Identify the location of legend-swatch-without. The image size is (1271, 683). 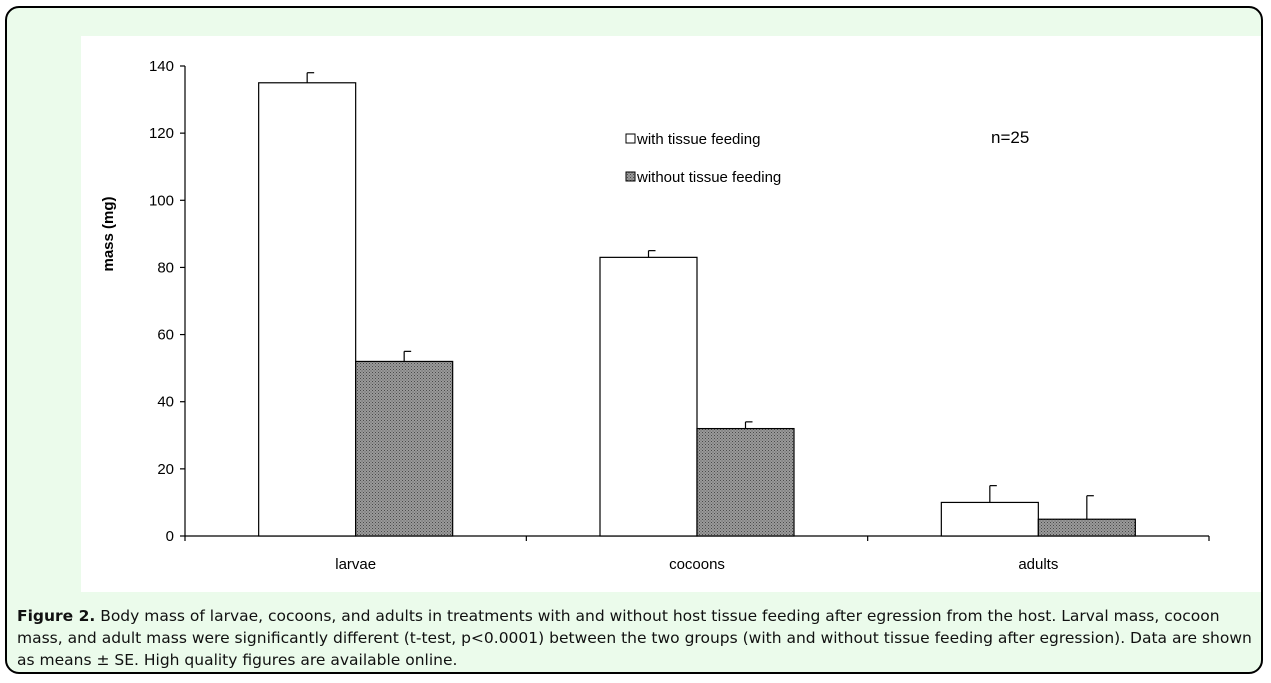
(630, 176).